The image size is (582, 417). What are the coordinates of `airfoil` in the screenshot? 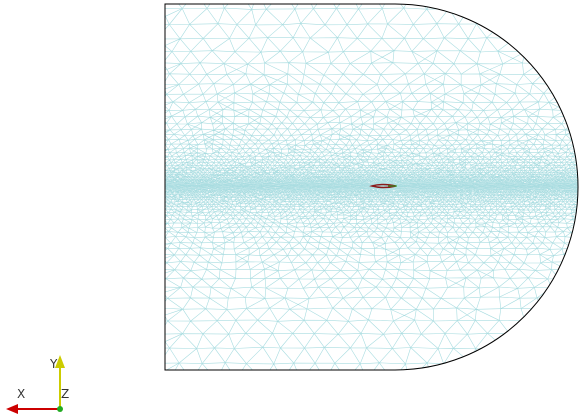 It's located at (383, 186).